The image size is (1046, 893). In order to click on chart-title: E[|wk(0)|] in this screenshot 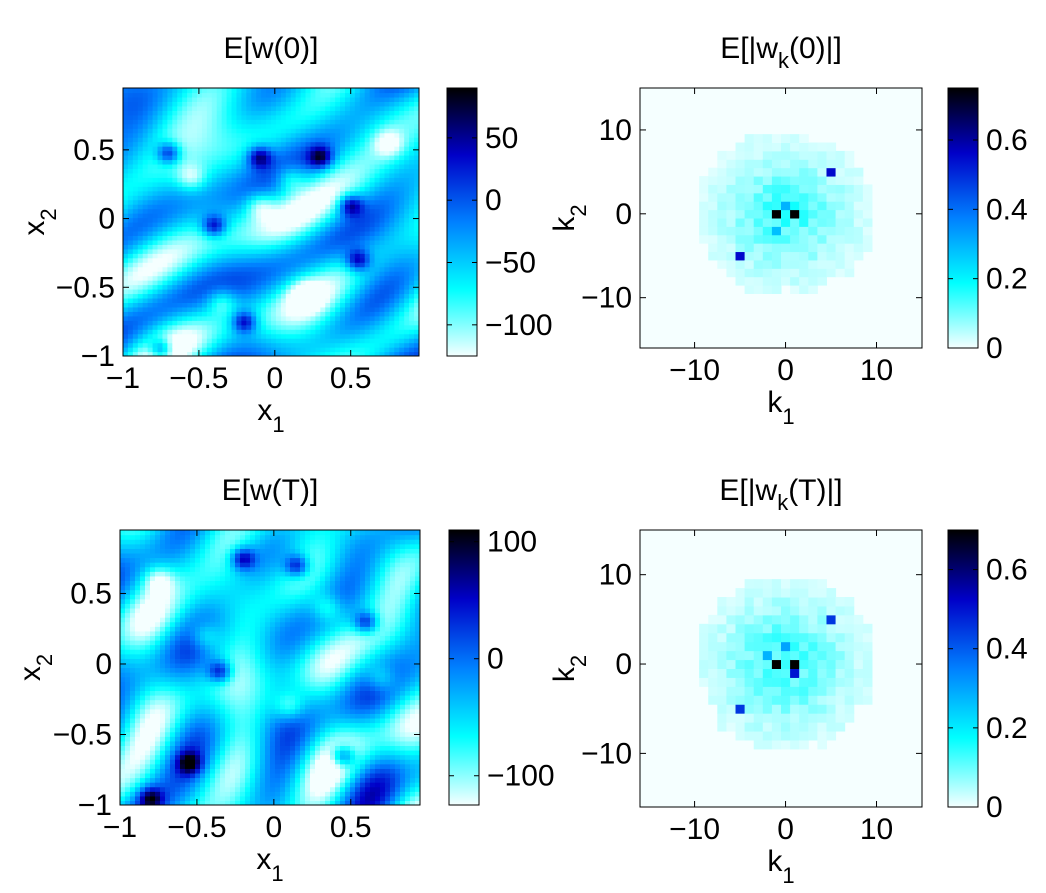, I will do `click(781, 52)`.